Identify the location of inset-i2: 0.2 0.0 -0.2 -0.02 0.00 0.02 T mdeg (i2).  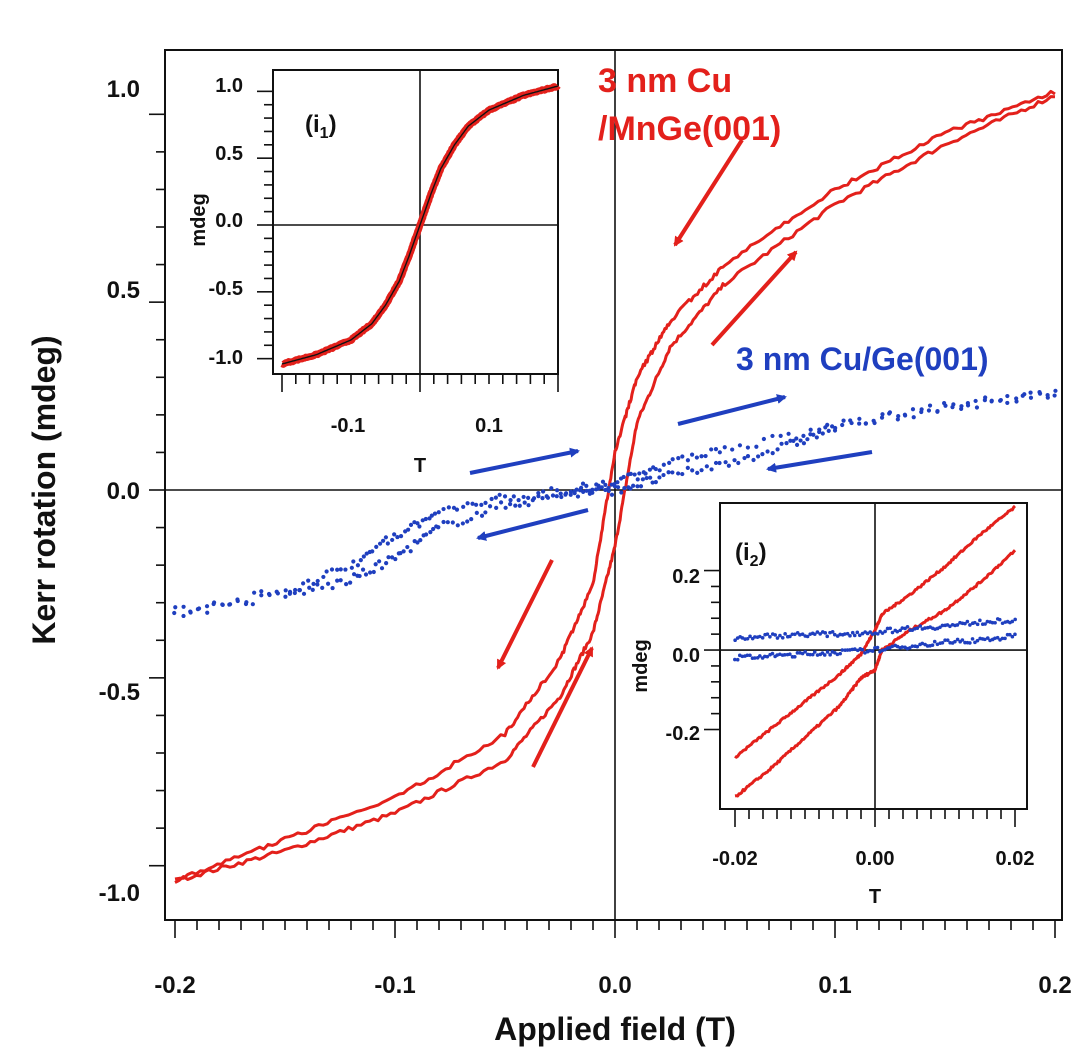
(832, 705).